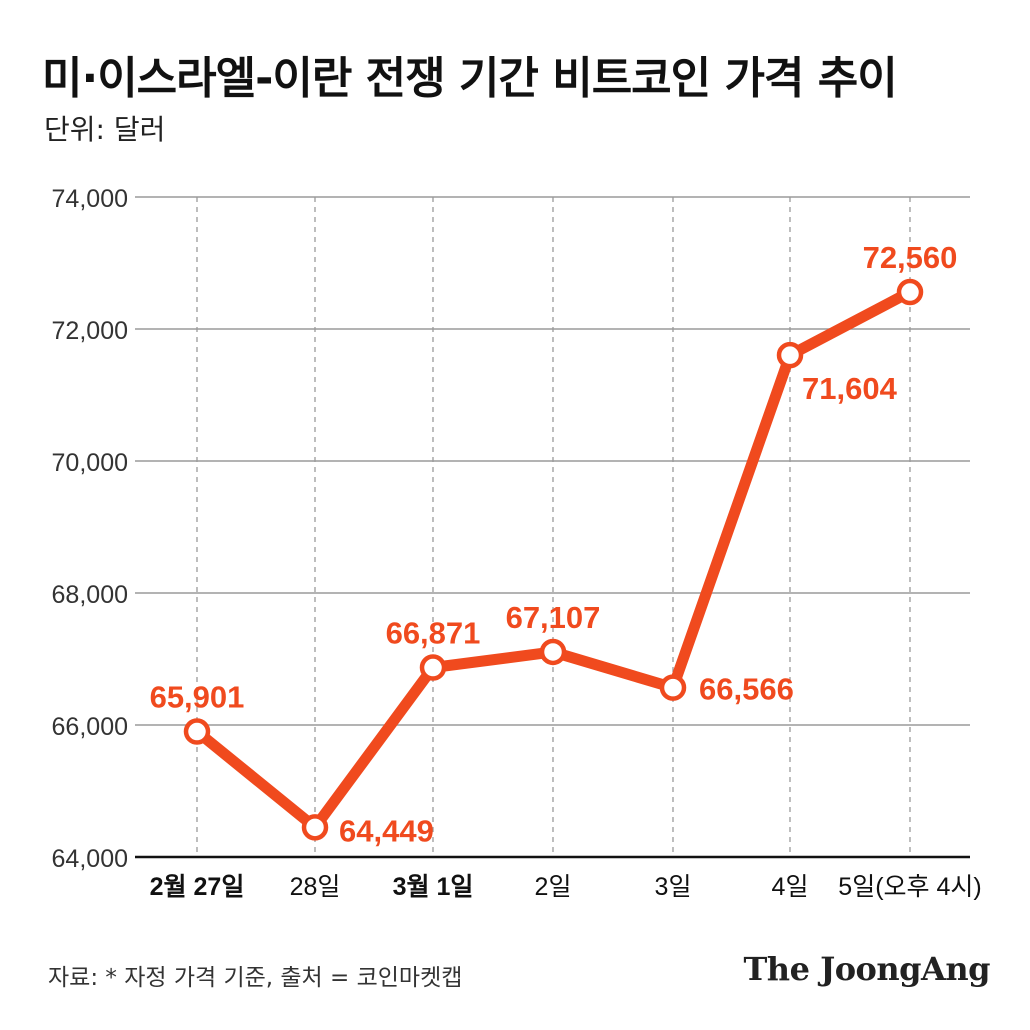  What do you see at coordinates (90, 859) in the screenshot?
I see `y-tick-label: 64,000` at bounding box center [90, 859].